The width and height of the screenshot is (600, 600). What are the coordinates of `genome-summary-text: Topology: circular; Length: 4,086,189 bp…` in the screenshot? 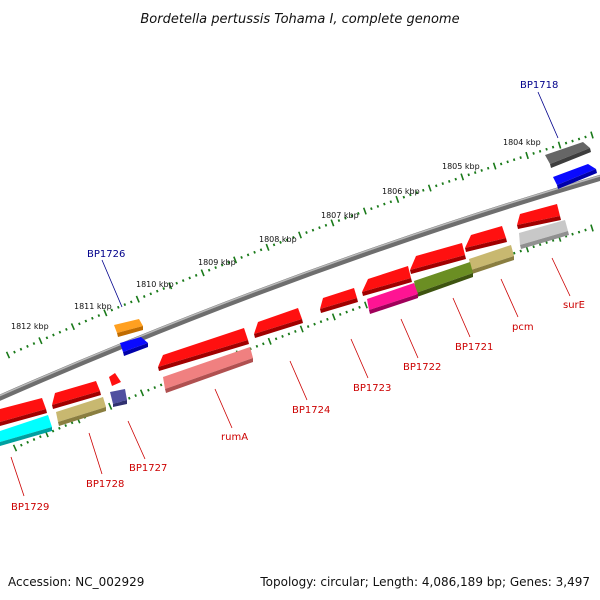 It's located at (424, 582).